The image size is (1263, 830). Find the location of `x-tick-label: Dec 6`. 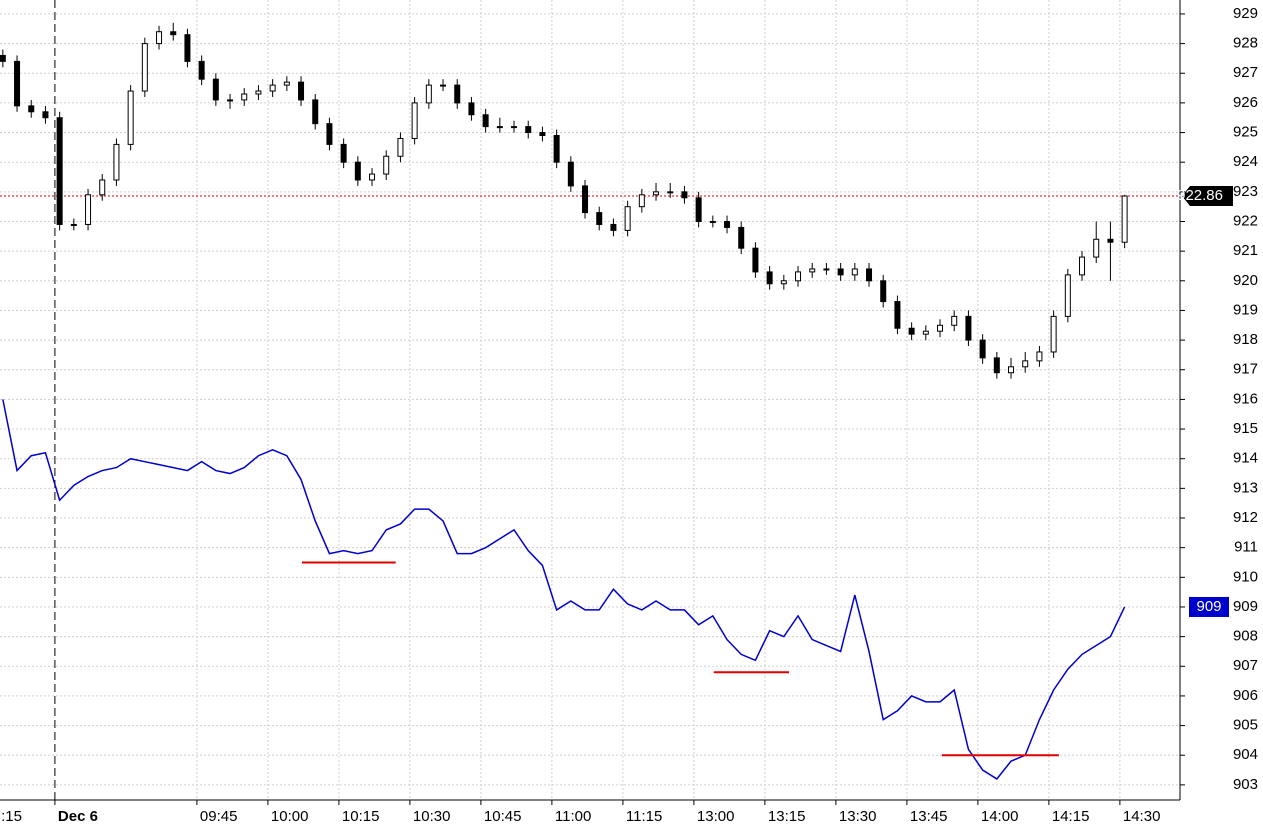

x-tick-label: Dec 6 is located at coordinates (78, 816).